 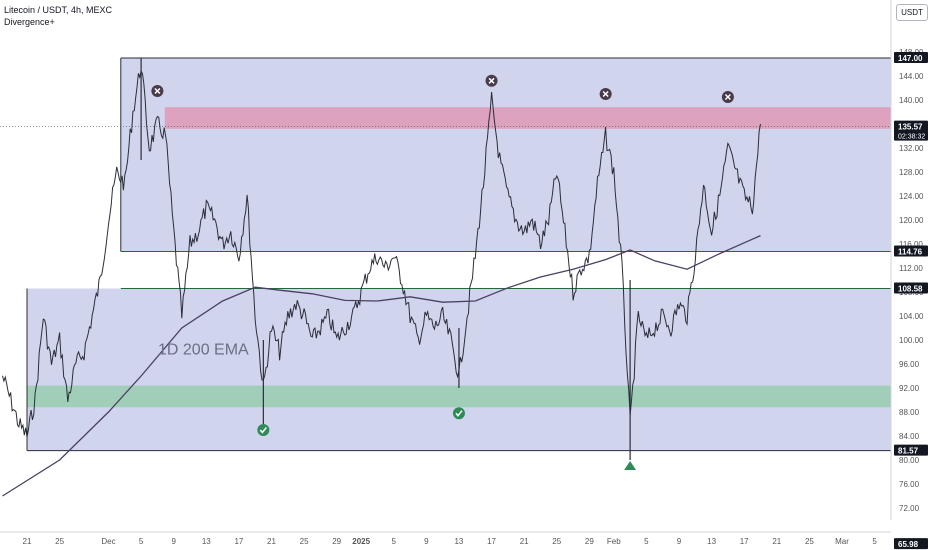 What do you see at coordinates (361, 541) in the screenshot?
I see `x-tick-label: 2025` at bounding box center [361, 541].